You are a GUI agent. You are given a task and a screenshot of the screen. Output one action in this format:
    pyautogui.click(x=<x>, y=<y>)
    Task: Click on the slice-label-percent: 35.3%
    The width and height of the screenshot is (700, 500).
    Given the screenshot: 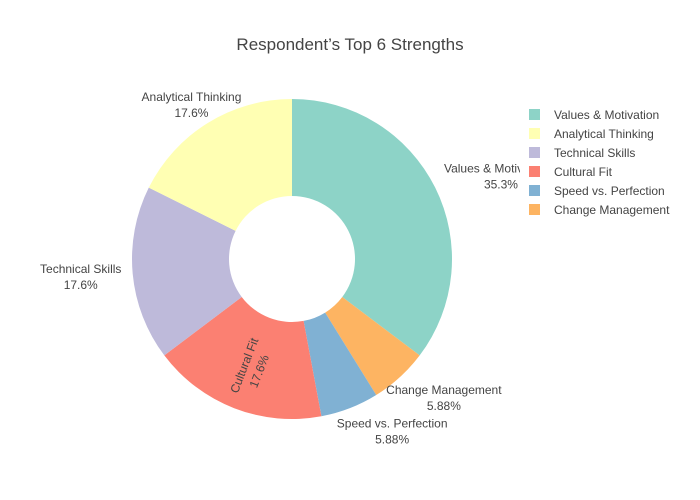 What is the action you would take?
    pyautogui.click(x=501, y=184)
    